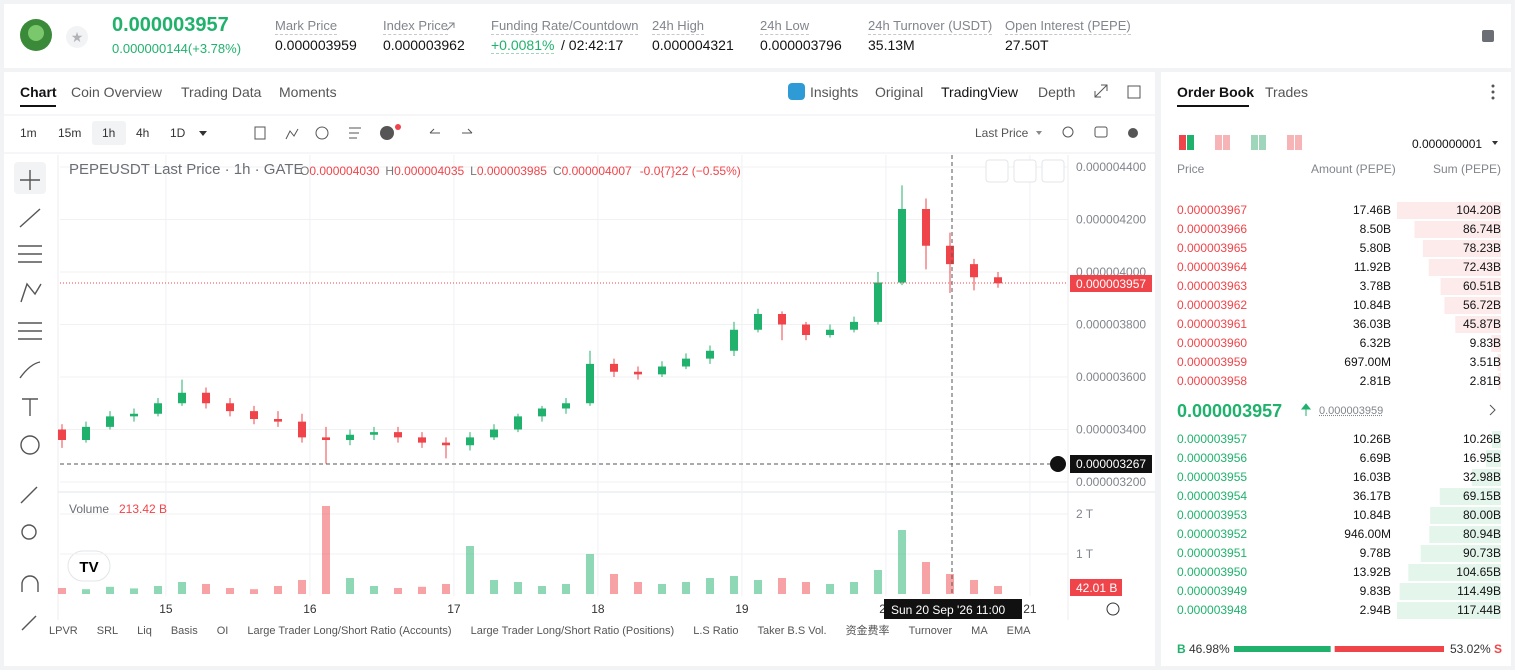 This screenshot has width=1515, height=670. I want to click on fib-tool, so click(30, 331).